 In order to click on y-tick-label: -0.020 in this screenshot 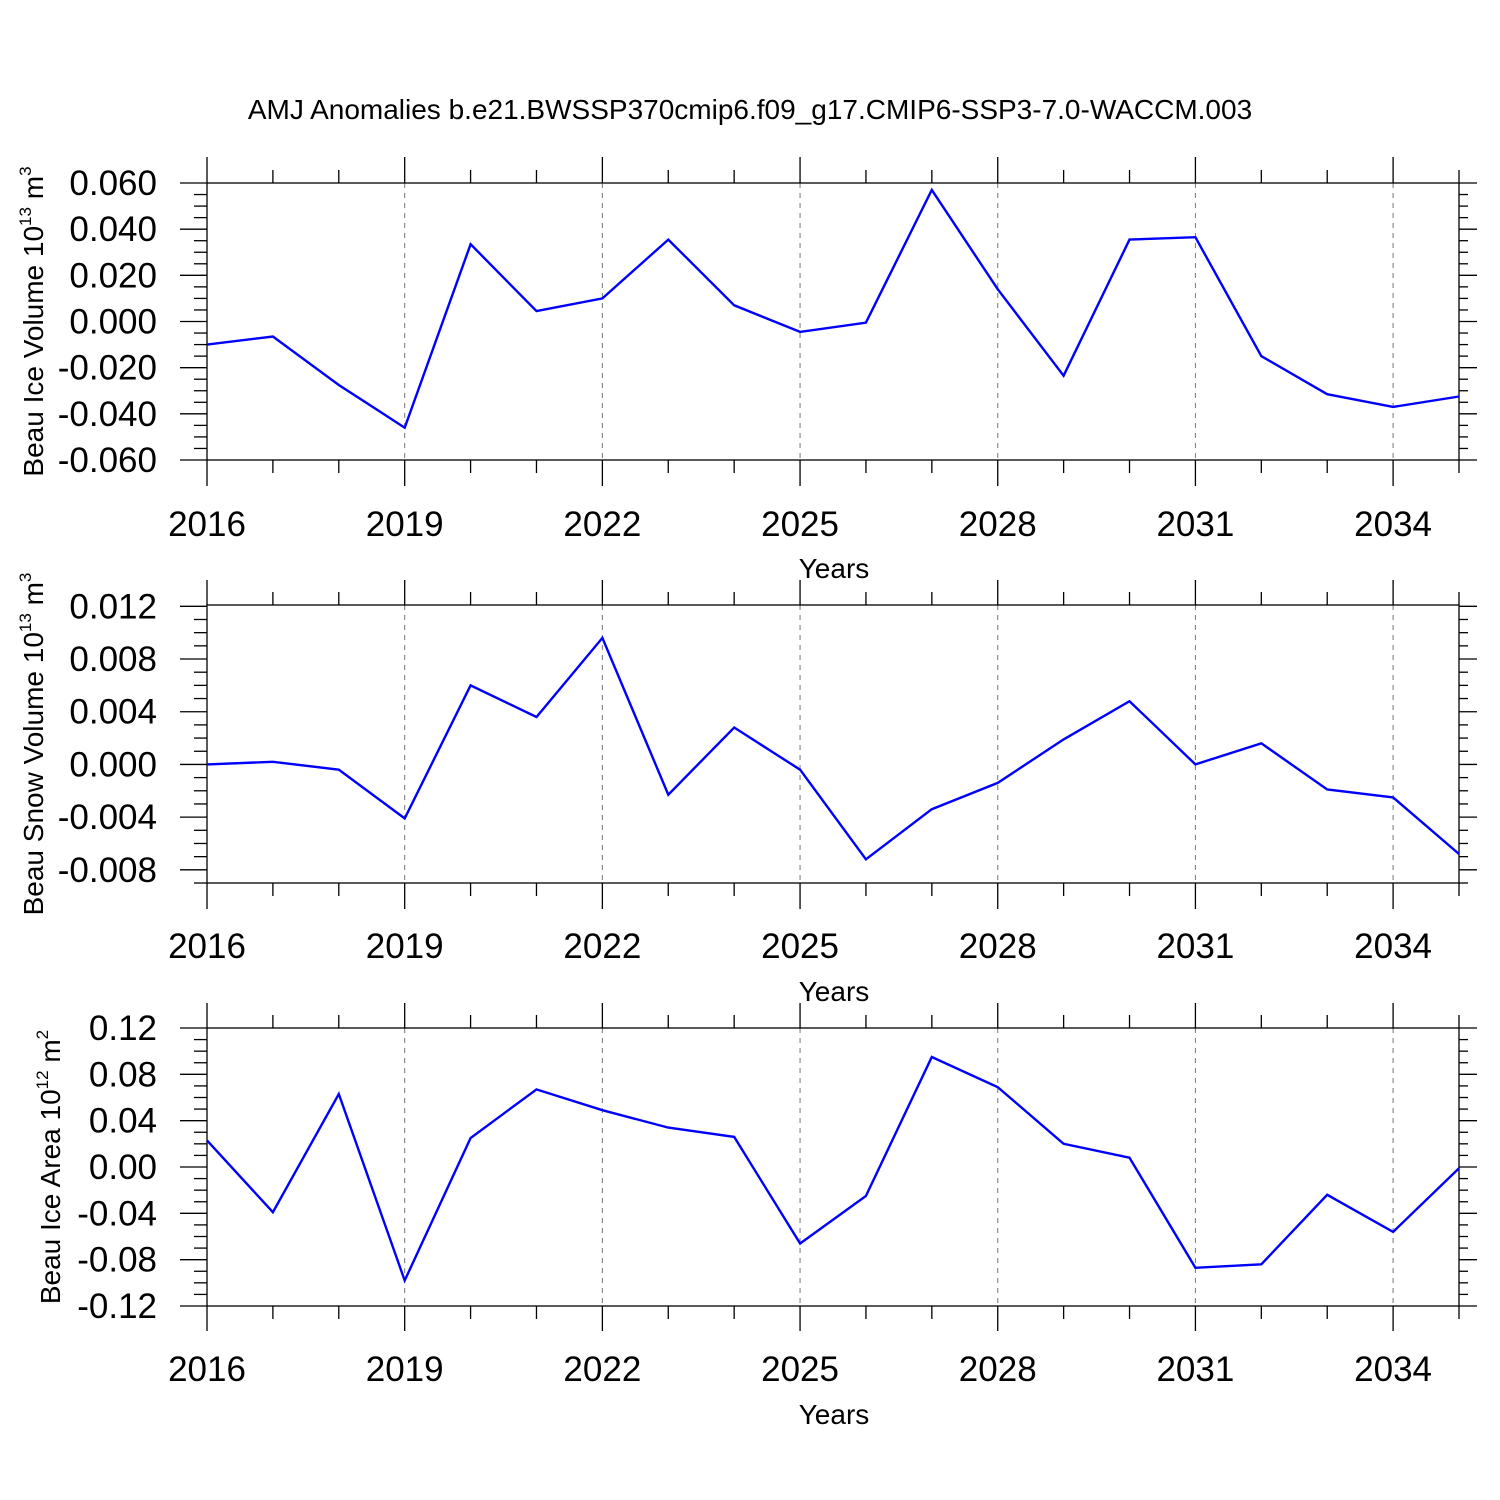, I will do `click(107, 368)`.